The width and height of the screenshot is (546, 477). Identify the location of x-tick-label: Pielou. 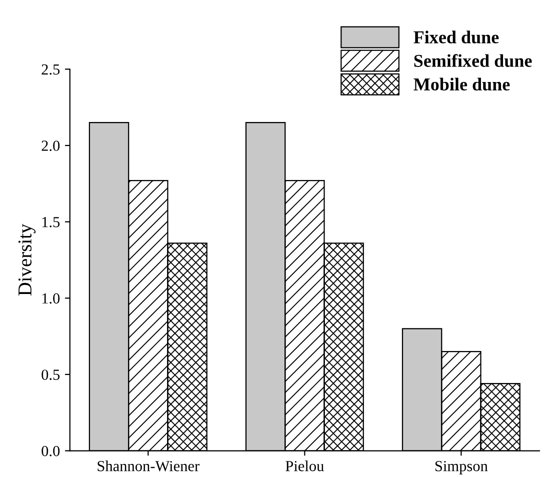
(305, 466).